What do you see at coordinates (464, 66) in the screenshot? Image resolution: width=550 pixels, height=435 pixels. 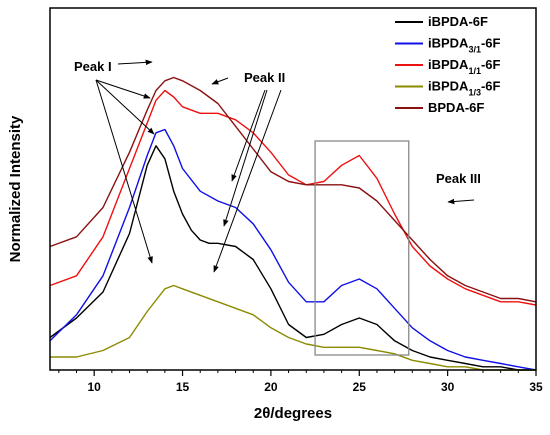 I see `legend-label-3: iBPDA1/1-6F` at bounding box center [464, 66].